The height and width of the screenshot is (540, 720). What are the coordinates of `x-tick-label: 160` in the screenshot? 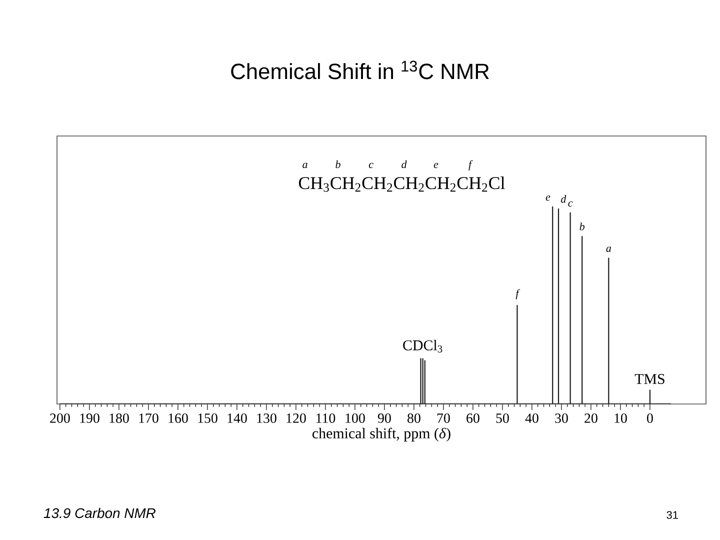 It's located at (178, 418).